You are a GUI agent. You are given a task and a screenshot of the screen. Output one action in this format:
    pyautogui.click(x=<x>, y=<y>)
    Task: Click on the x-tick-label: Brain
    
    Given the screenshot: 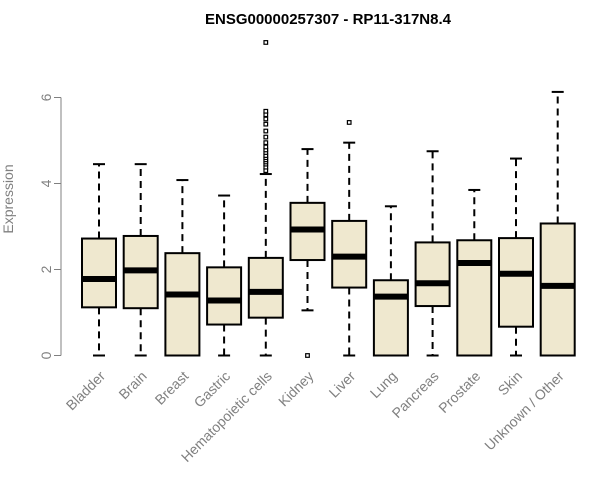 What is the action you would take?
    pyautogui.click(x=132, y=385)
    